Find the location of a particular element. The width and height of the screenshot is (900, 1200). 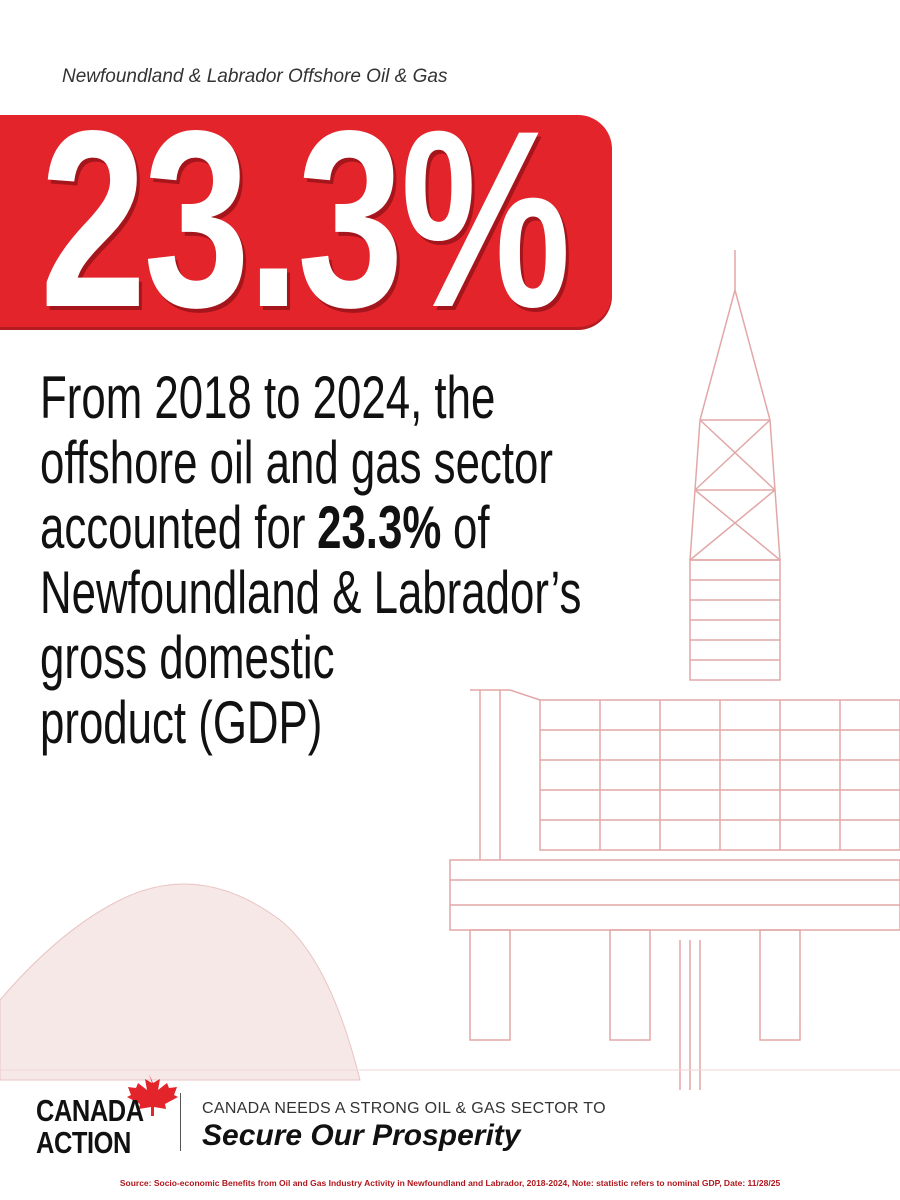

tagline-main: Secure Our Prosperity is located at coordinates (361, 1135).